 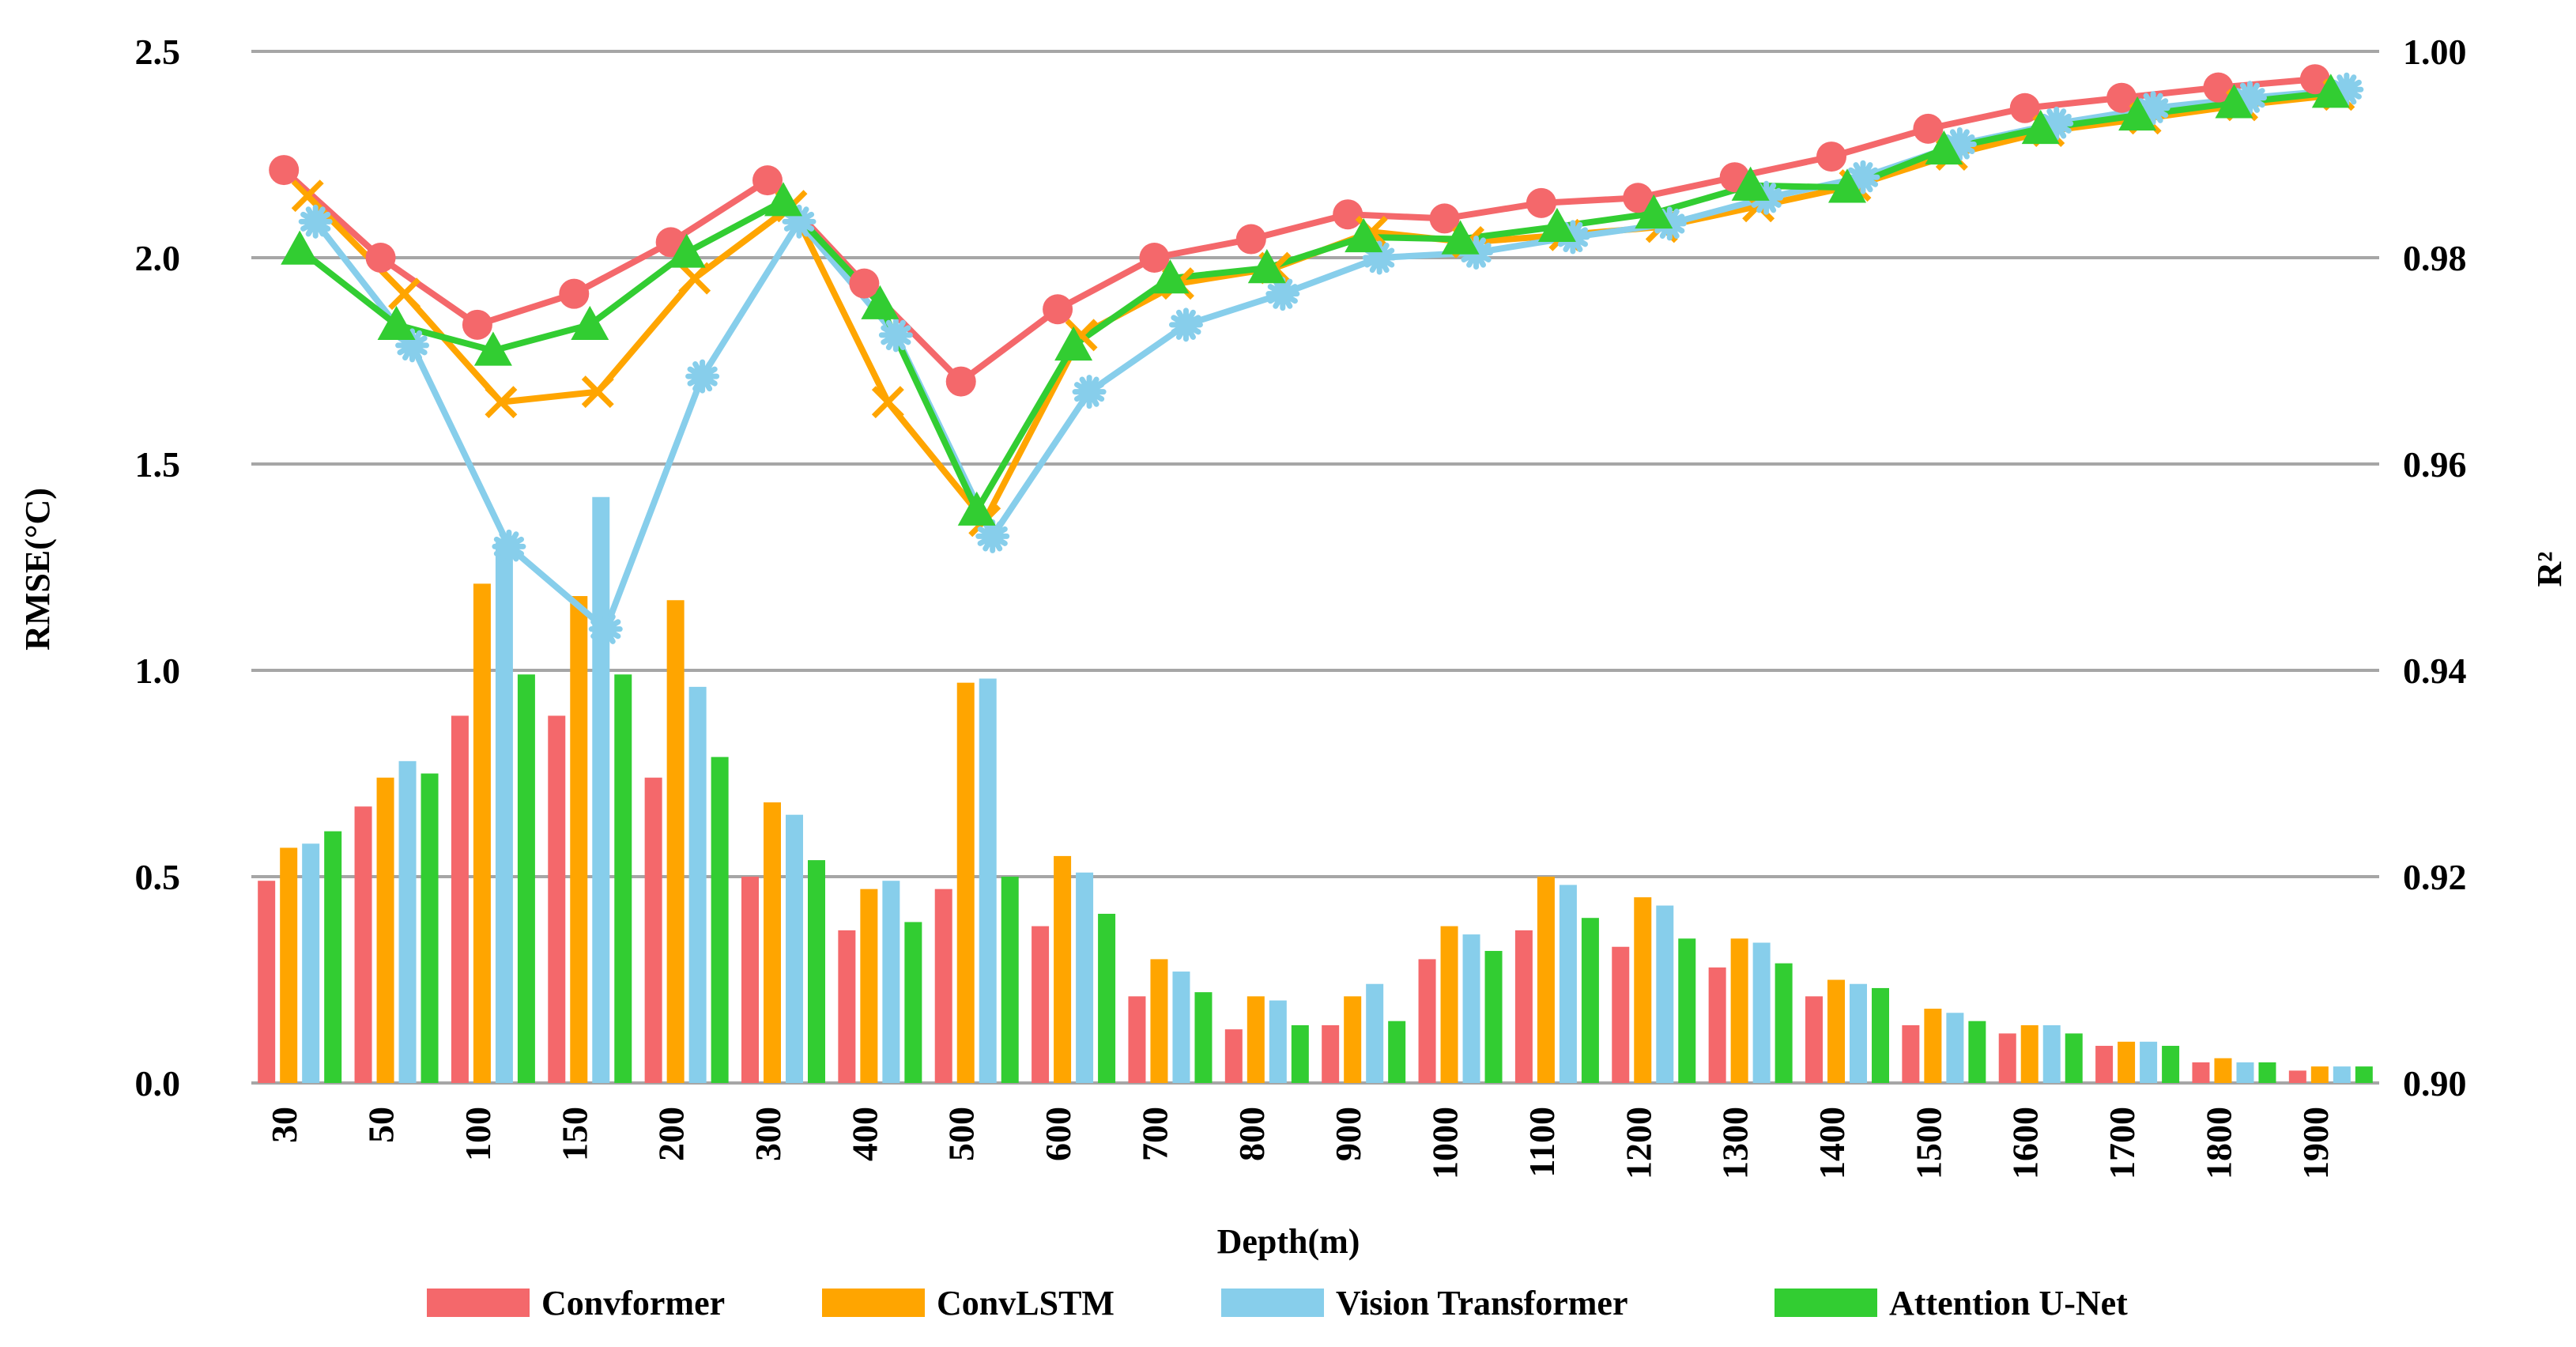 I want to click on x-tick-label: 600, so click(x=1058, y=1134).